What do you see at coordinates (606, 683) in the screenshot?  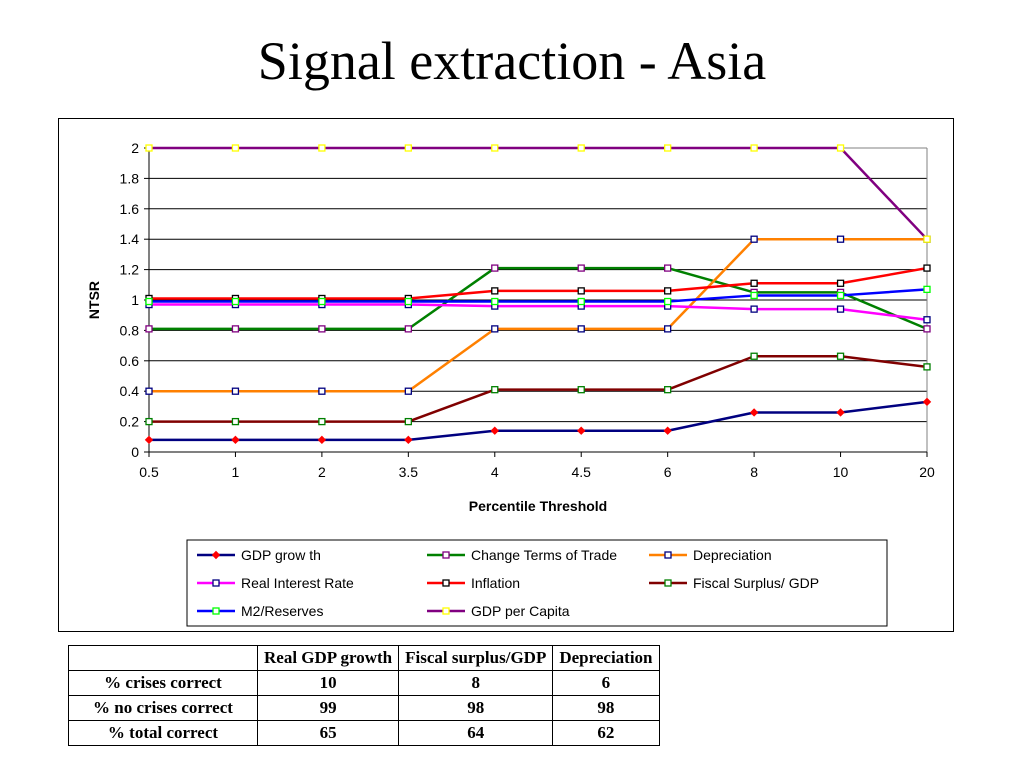 I see `table-cell: 6` at bounding box center [606, 683].